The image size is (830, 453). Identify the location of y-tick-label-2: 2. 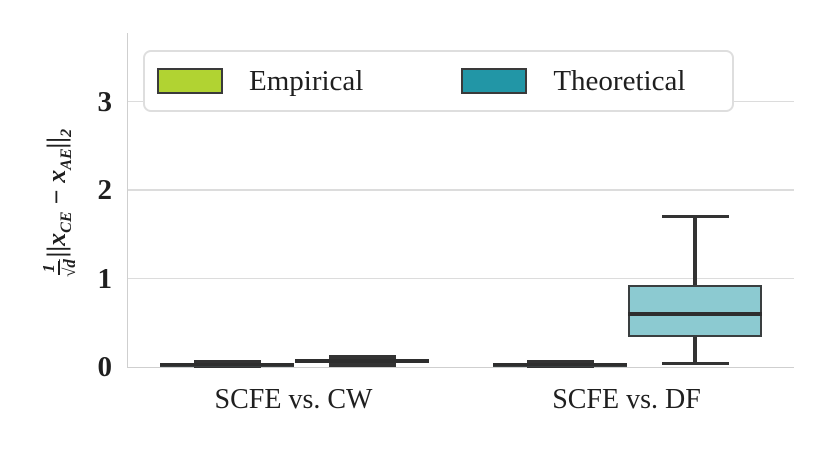
(105, 190).